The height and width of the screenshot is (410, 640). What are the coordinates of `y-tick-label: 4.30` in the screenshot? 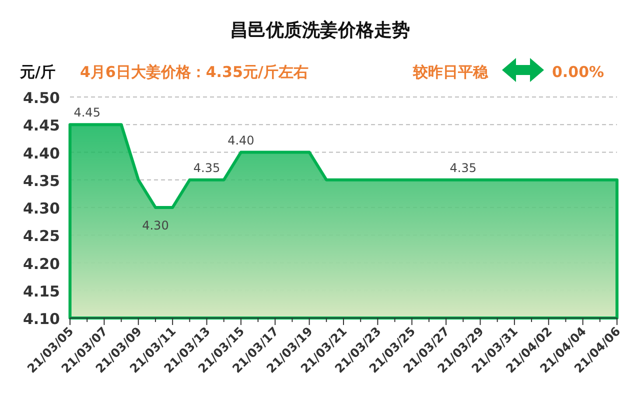 It's located at (41, 209).